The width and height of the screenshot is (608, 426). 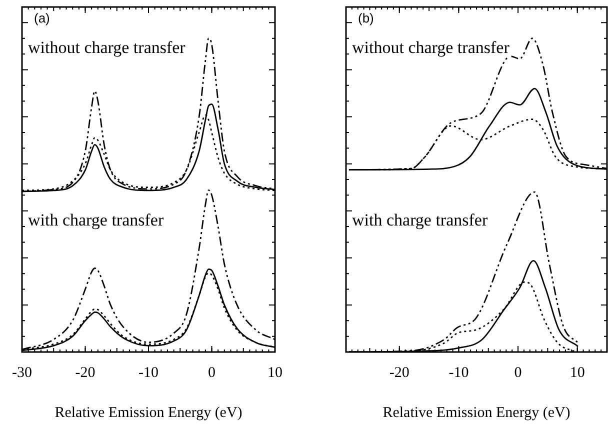 What do you see at coordinates (366, 18) in the screenshot?
I see `text: (b)` at bounding box center [366, 18].